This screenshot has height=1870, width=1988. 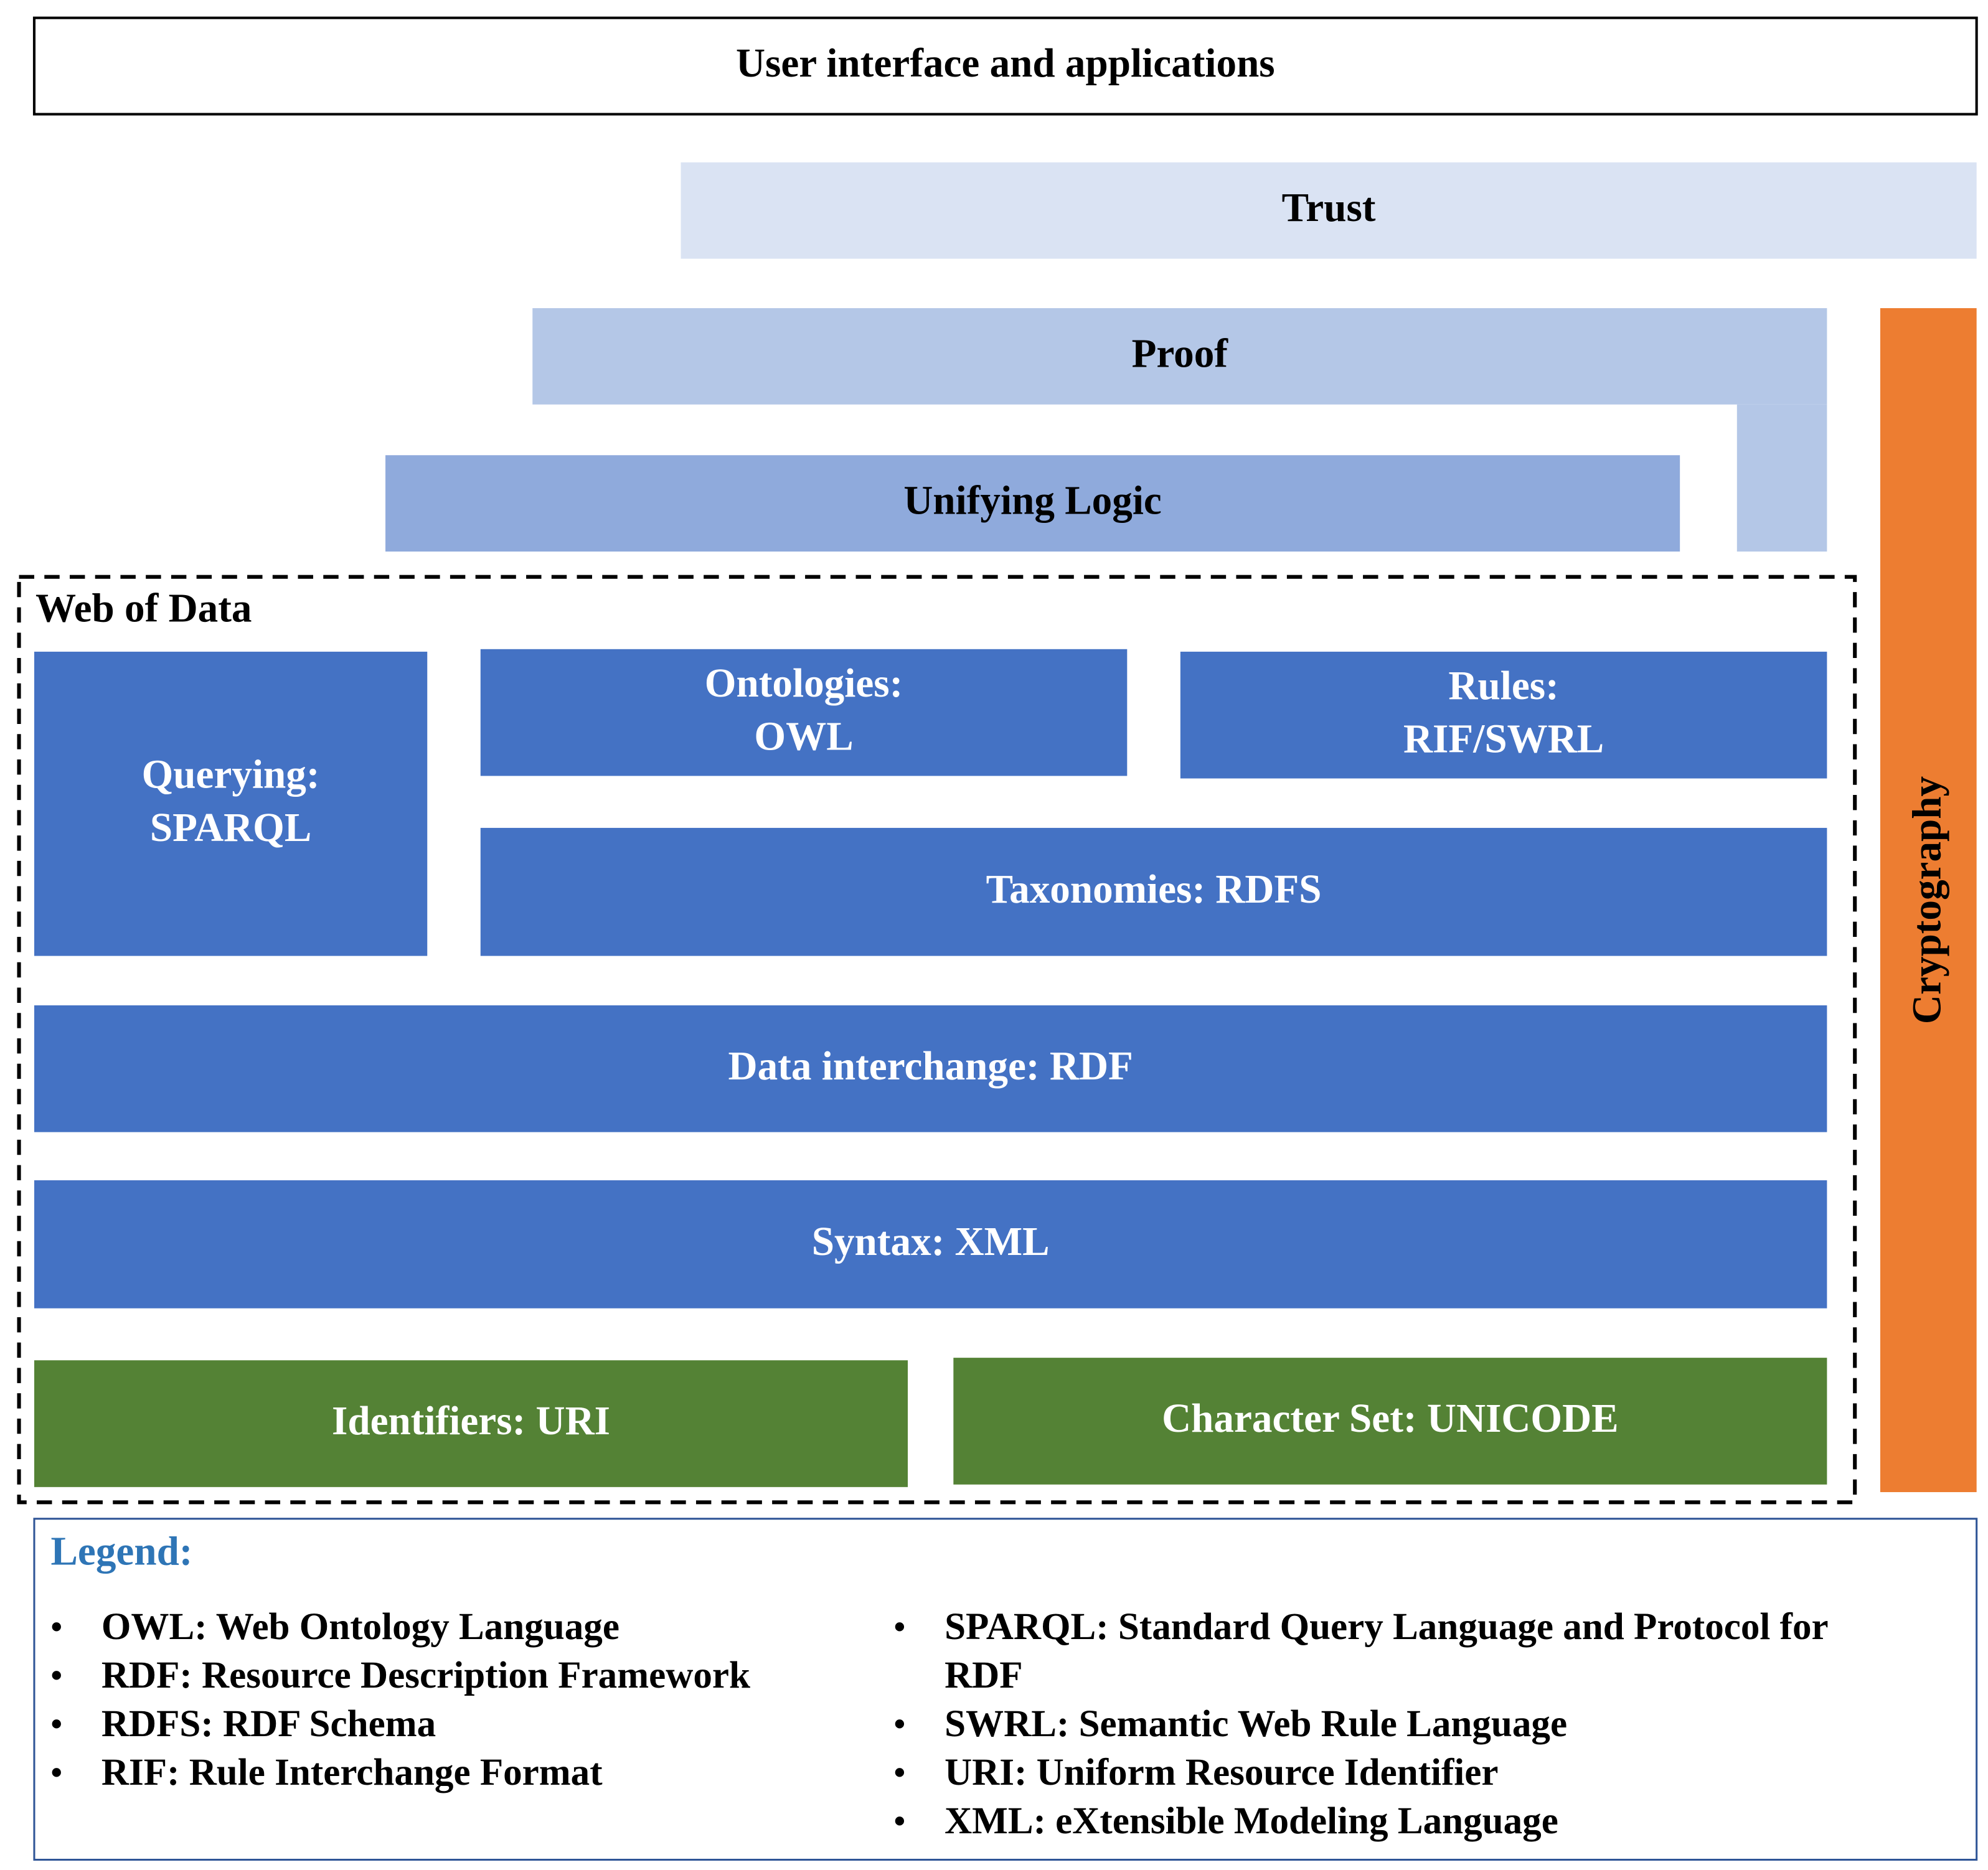 What do you see at coordinates (1503, 686) in the screenshot?
I see `layer-label: Rules:` at bounding box center [1503, 686].